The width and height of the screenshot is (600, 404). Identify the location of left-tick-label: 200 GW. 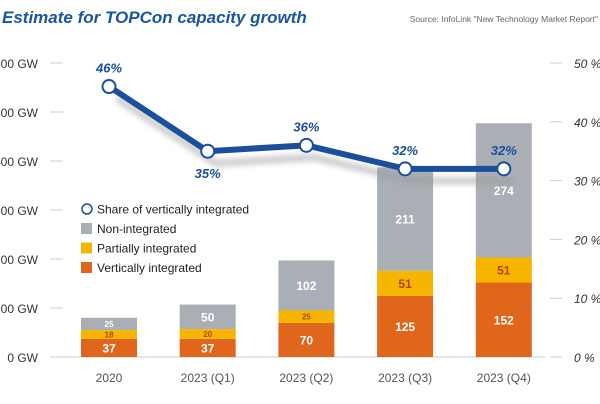
(19, 260).